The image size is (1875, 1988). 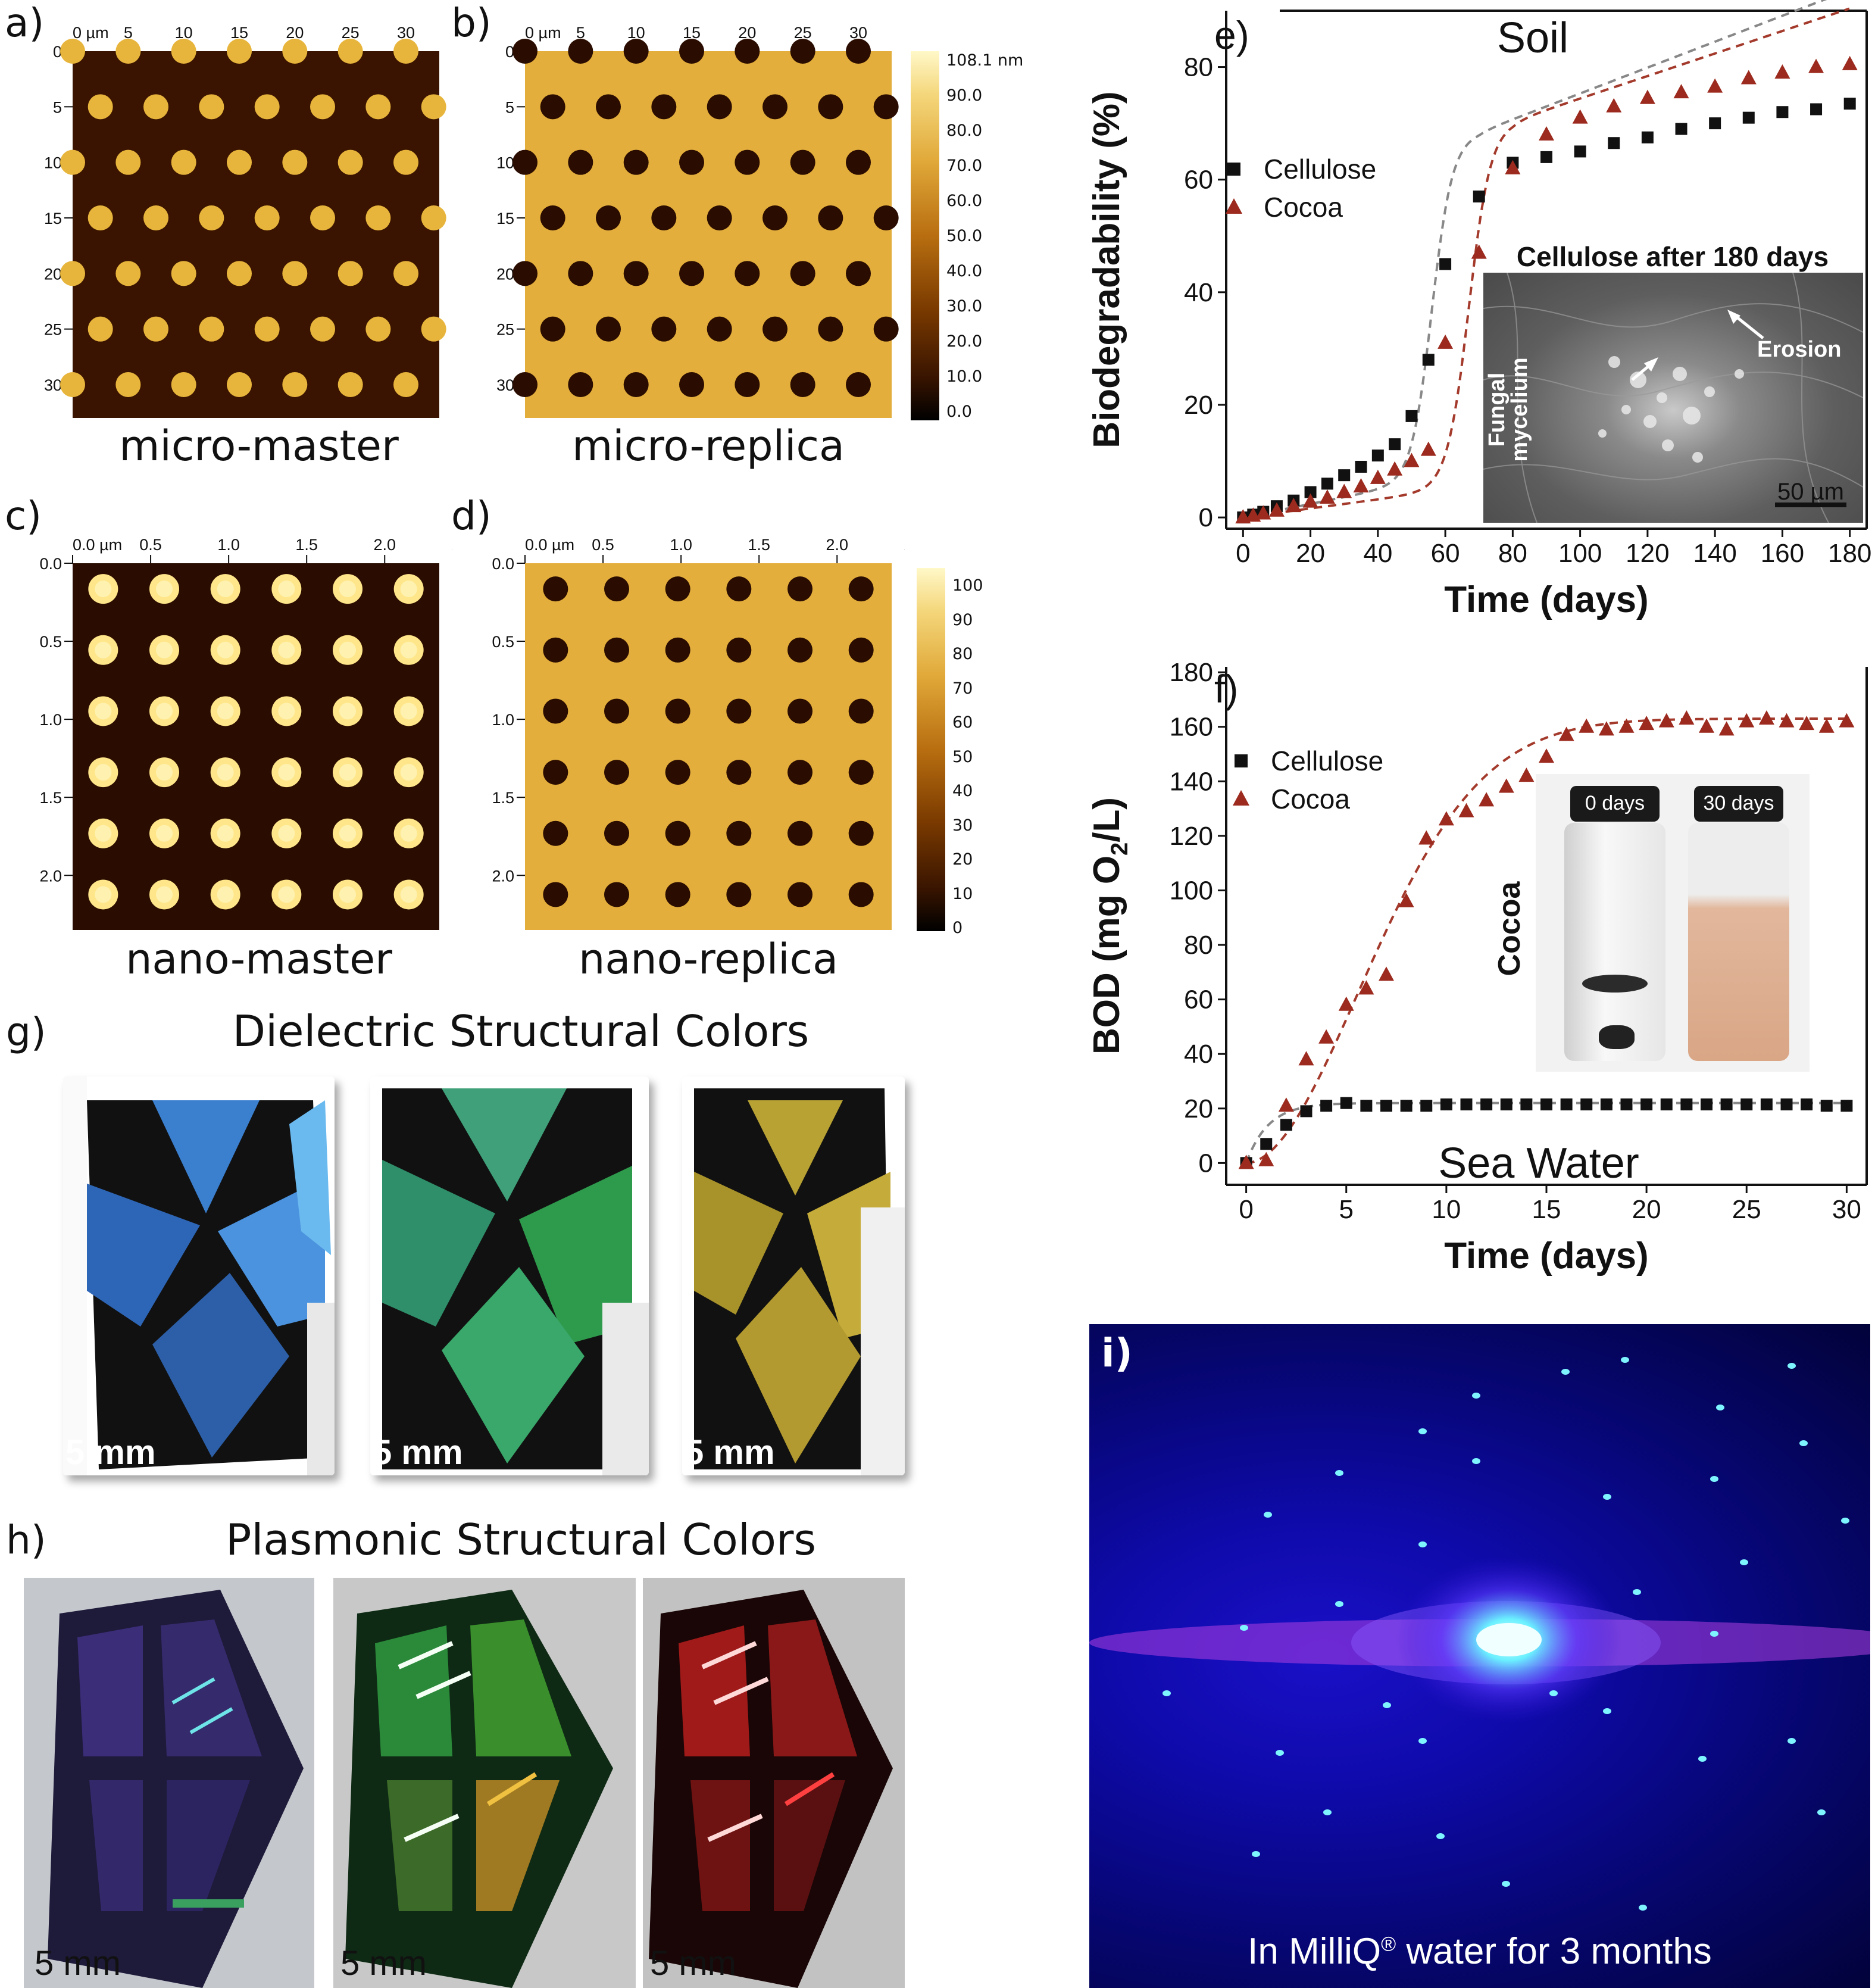 I want to click on panel-g-scale-2: 5 mm, so click(x=418, y=1453).